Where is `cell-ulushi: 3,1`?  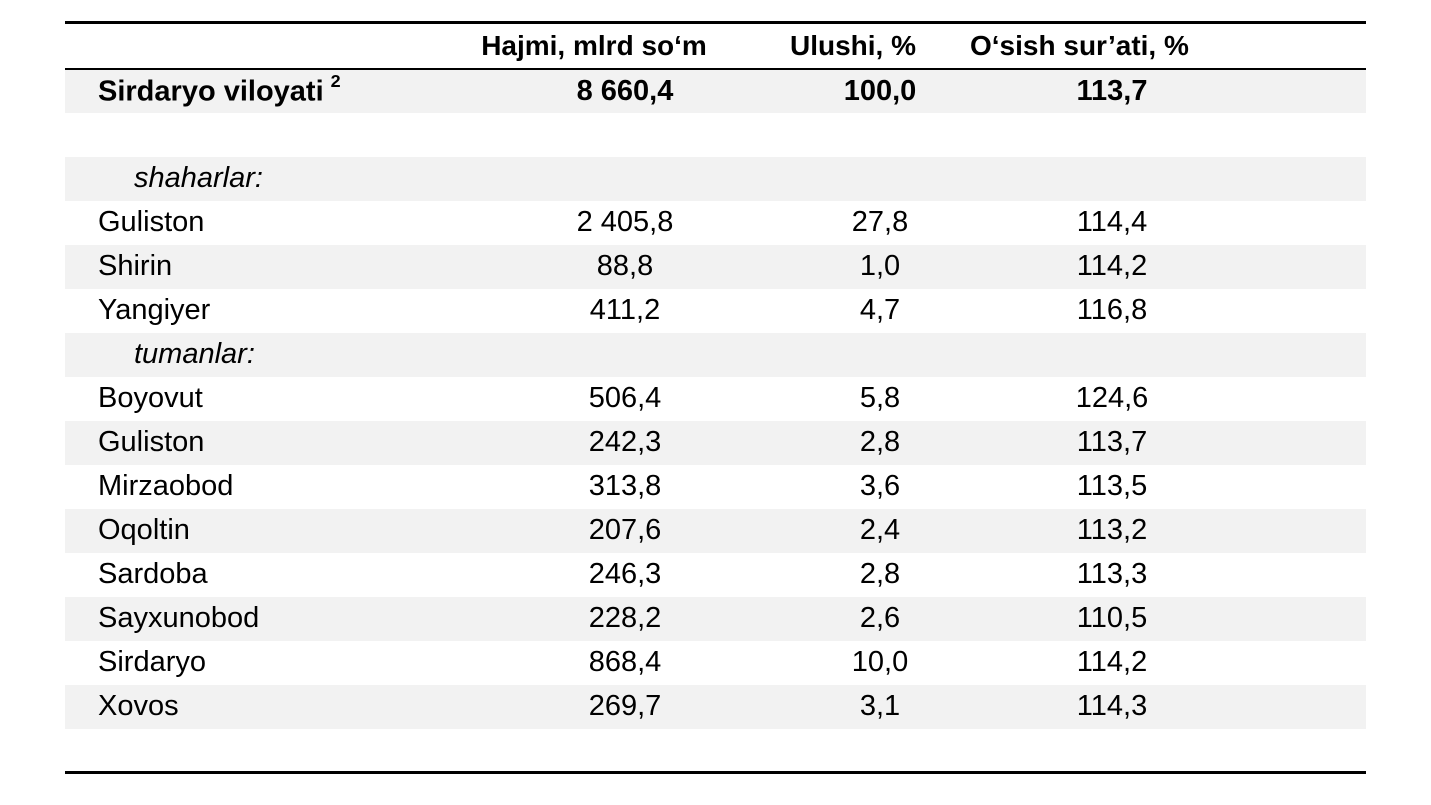 cell-ulushi: 3,1 is located at coordinates (880, 706).